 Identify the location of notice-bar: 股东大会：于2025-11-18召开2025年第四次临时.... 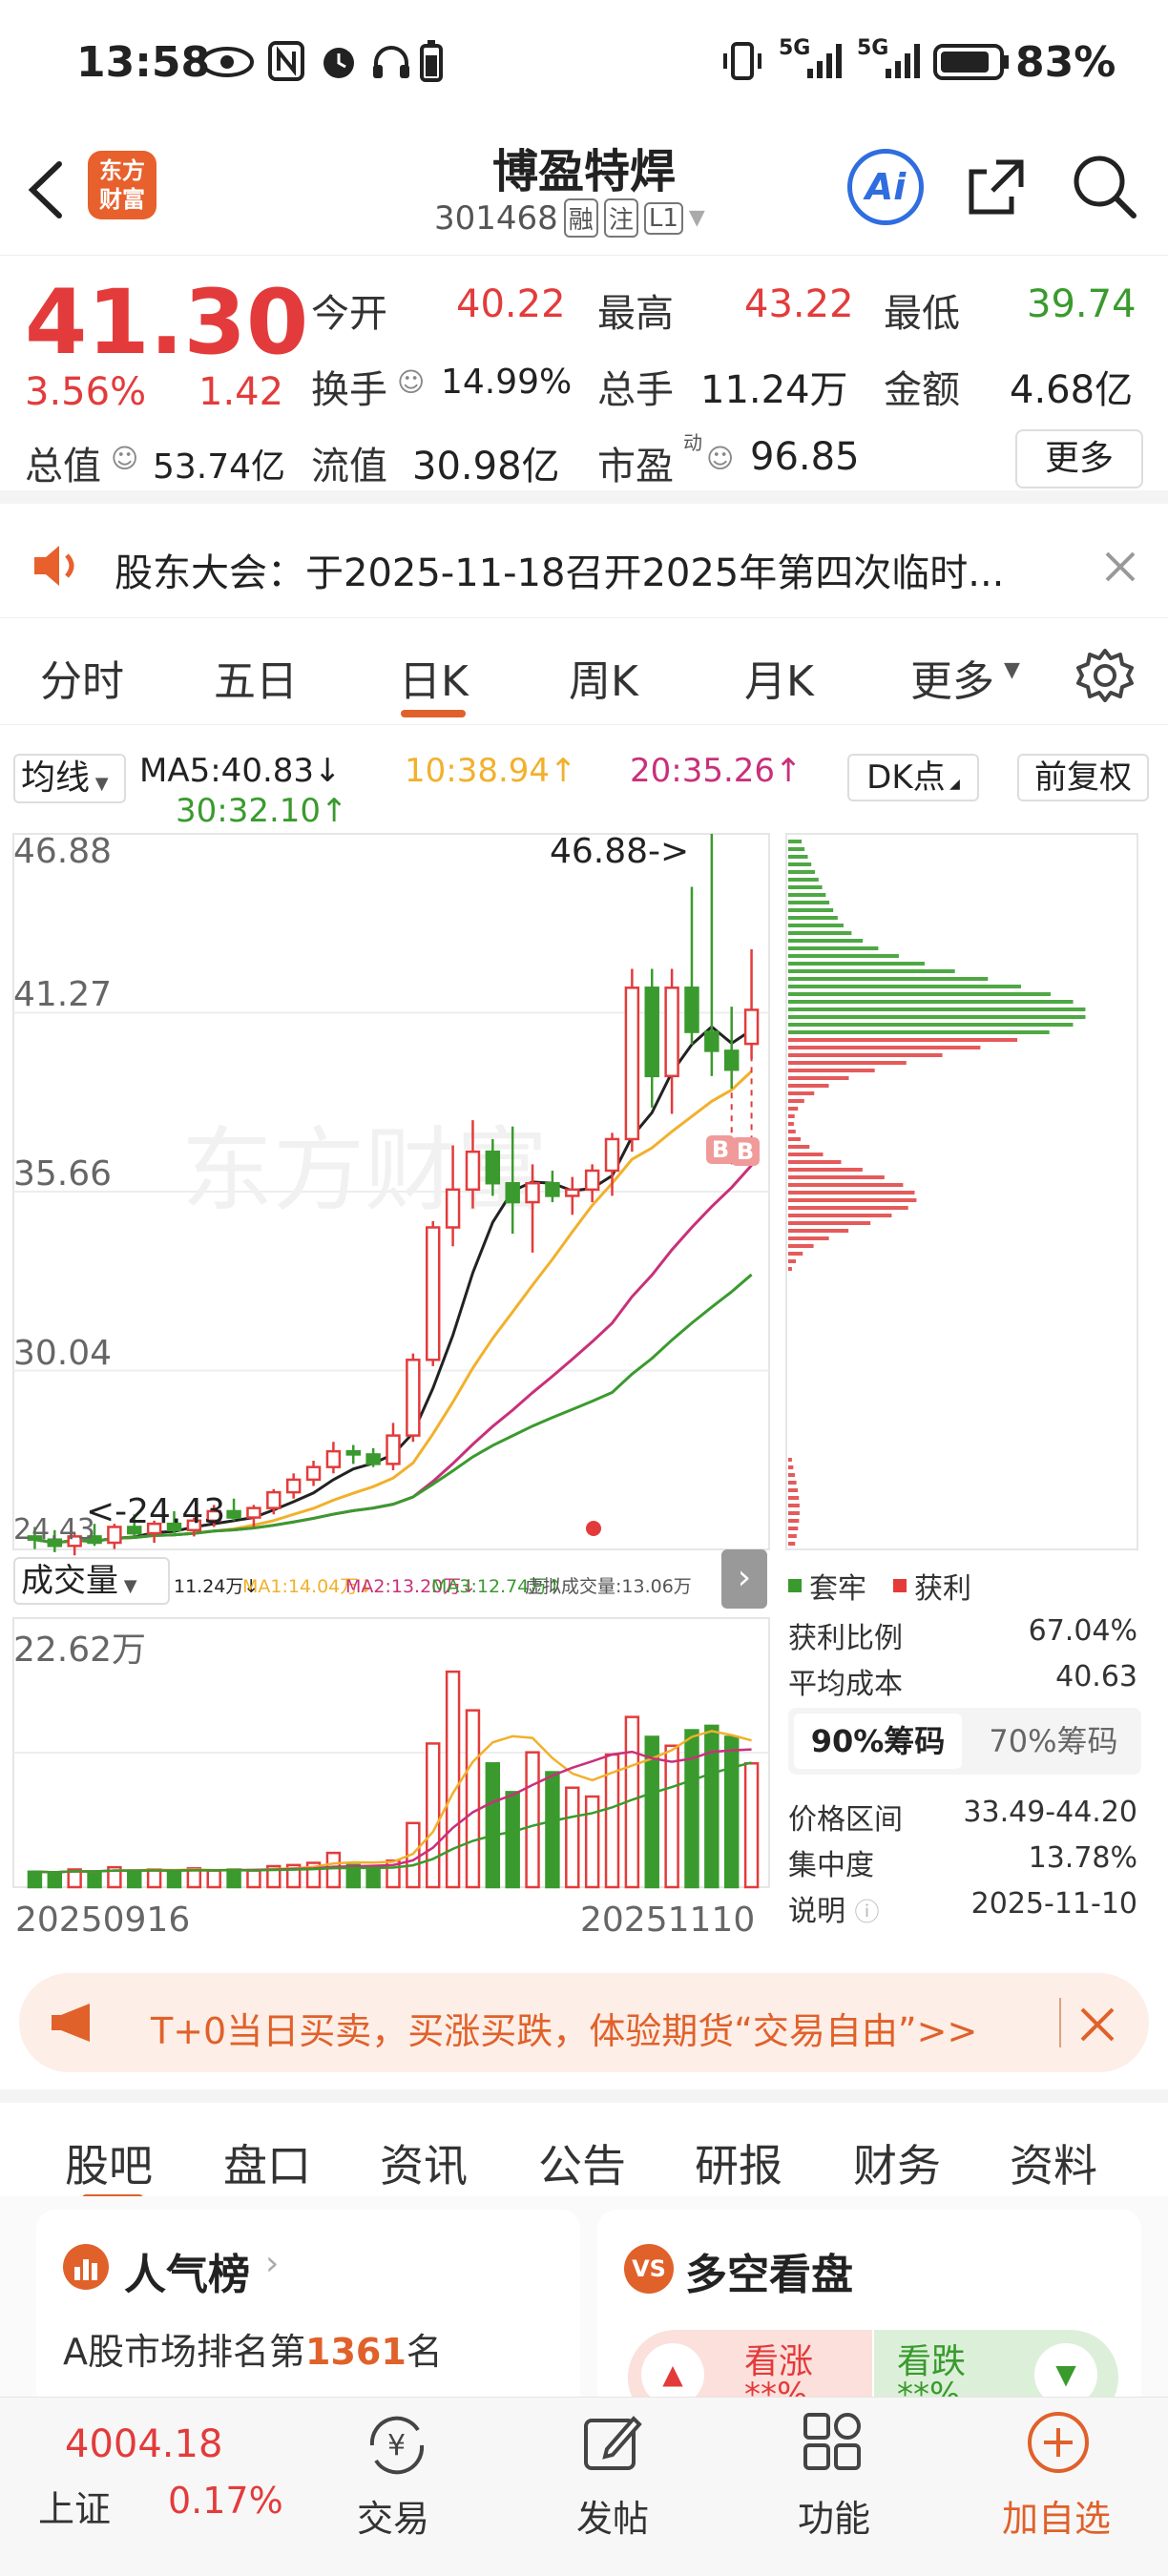
(584, 566).